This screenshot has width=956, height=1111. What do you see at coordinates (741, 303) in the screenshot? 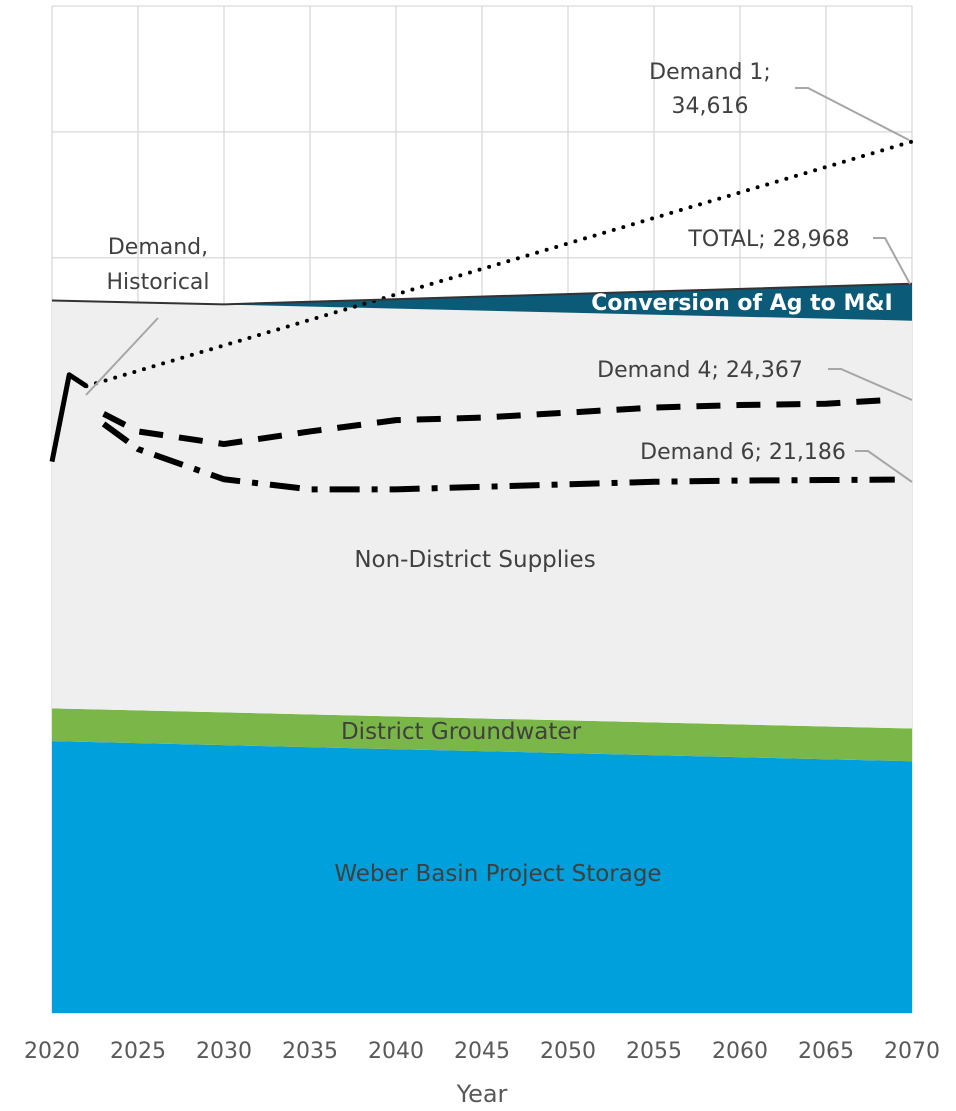
I see `conversion-area-label: Conversion of Ag to M&I` at bounding box center [741, 303].